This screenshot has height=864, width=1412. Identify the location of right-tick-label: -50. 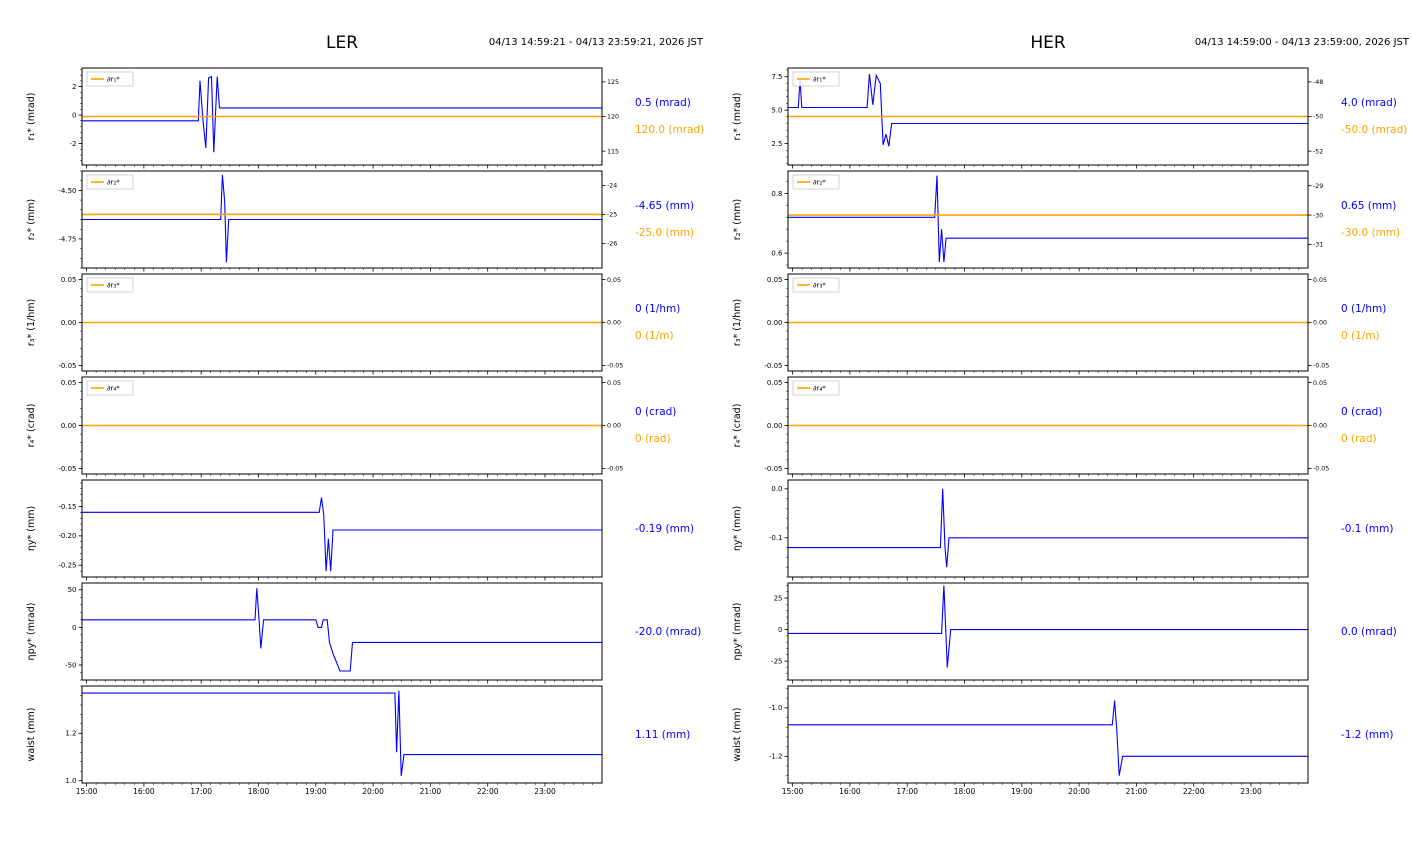
(1318, 117).